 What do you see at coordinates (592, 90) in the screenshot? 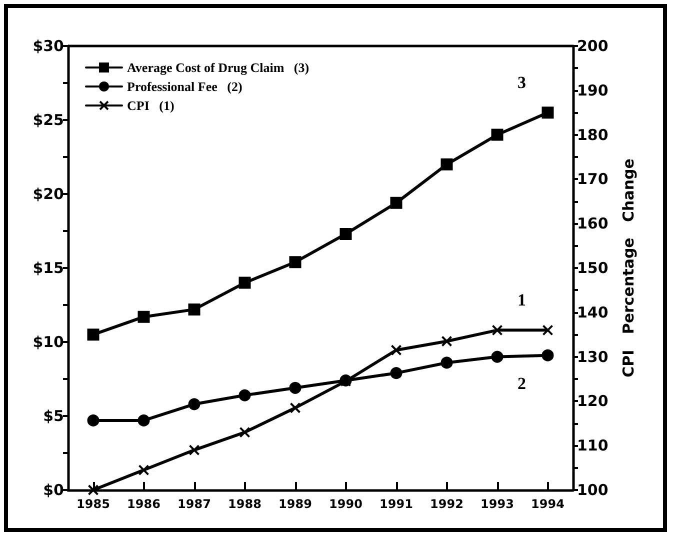
I see `y2-tick-label: 190` at bounding box center [592, 90].